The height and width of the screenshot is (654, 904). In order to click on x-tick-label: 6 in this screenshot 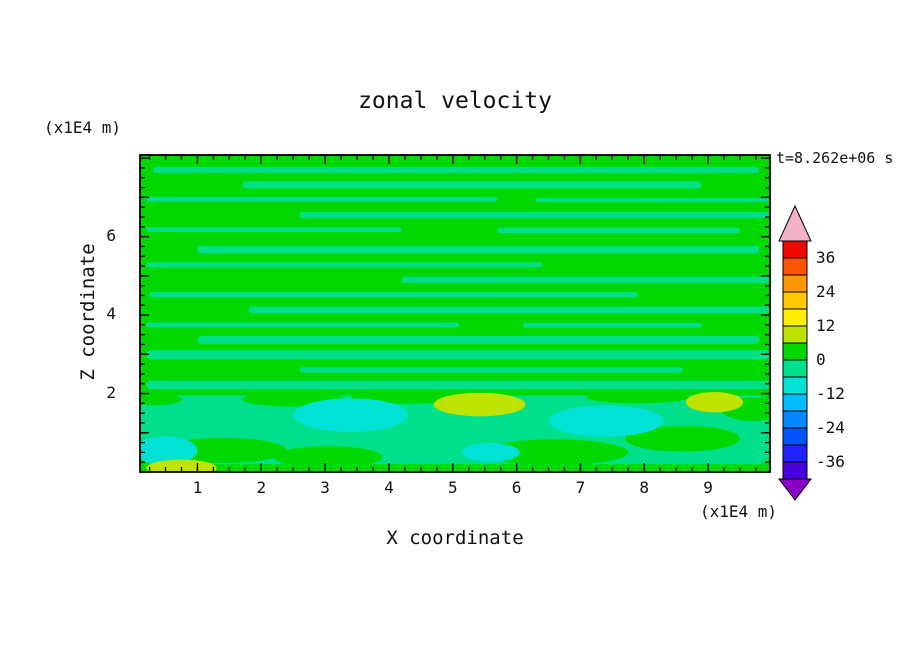, I will do `click(516, 487)`.